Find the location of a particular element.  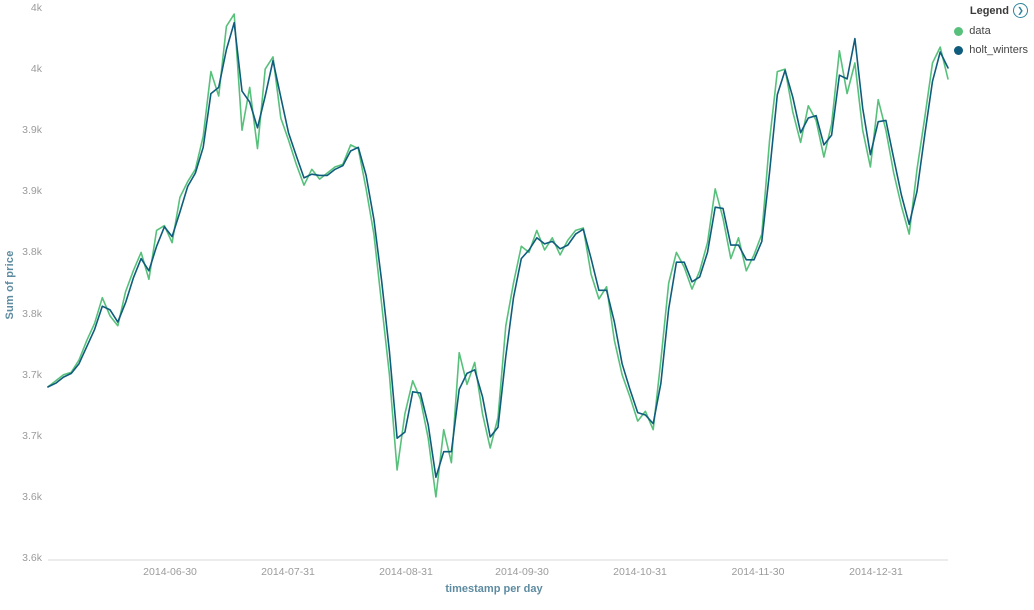

legend-item-holt_winters: holt_winters is located at coordinates (991, 50).